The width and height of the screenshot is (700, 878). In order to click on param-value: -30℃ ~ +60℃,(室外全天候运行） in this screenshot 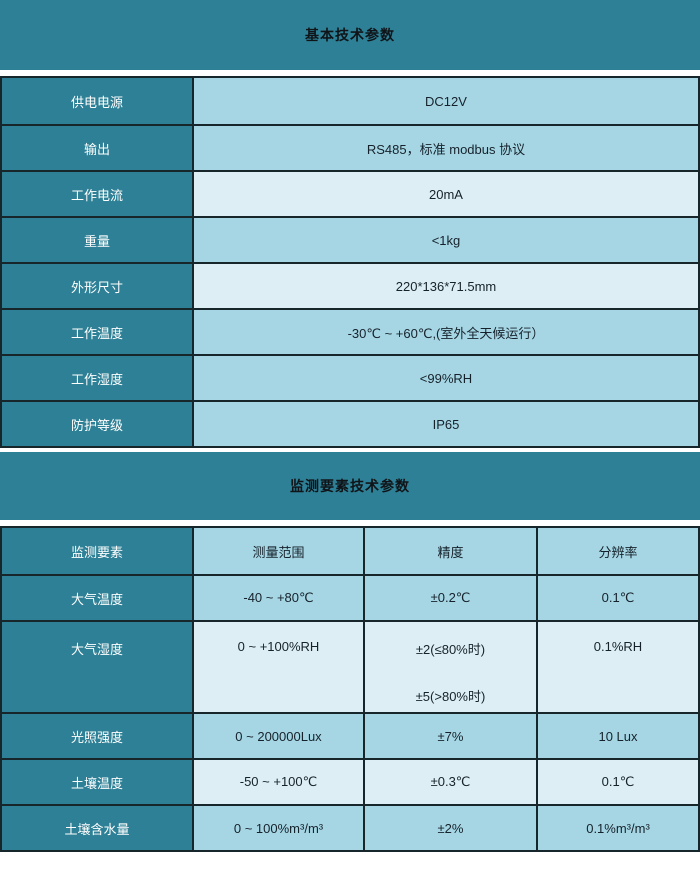, I will do `click(445, 332)`.